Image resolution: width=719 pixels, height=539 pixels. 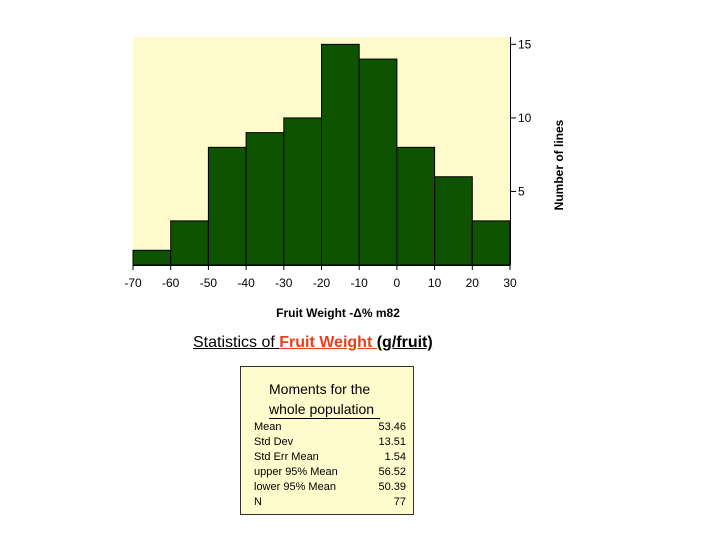 What do you see at coordinates (284, 283) in the screenshot?
I see `x-tick-label: -30` at bounding box center [284, 283].